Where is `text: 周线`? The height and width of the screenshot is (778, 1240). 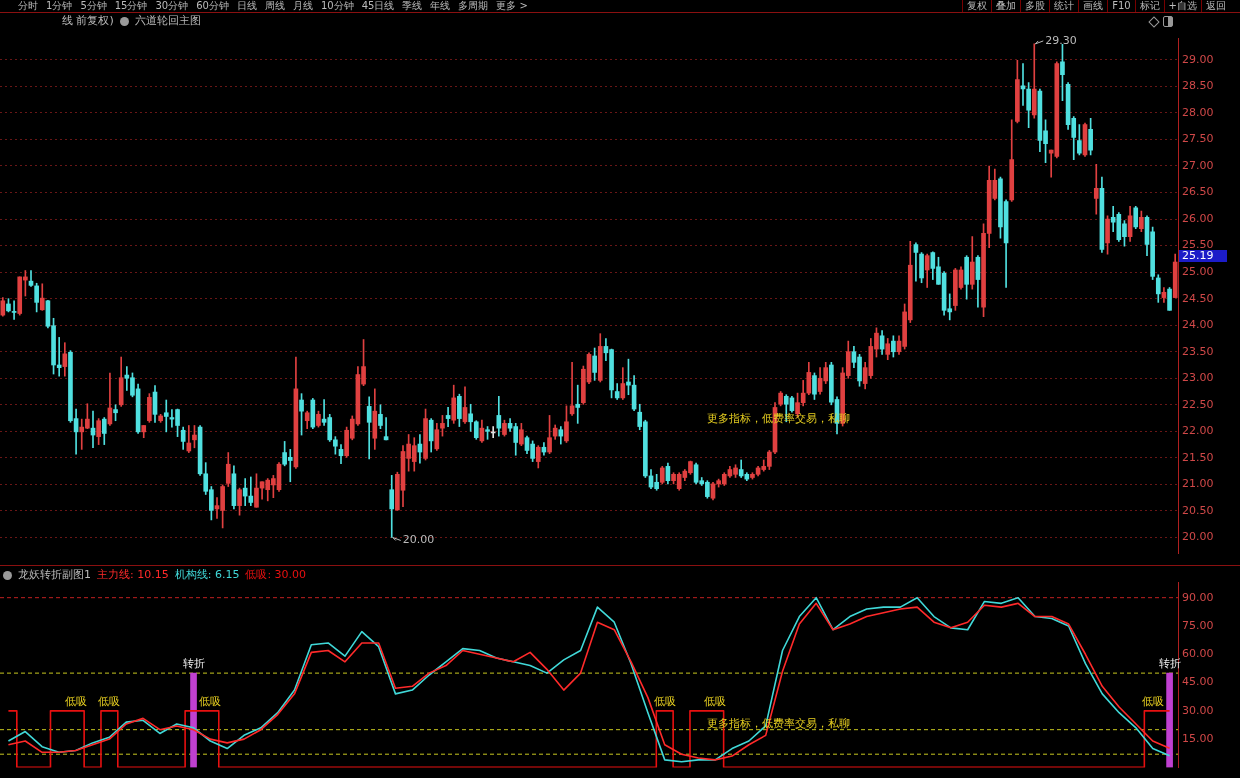
text: 周线 is located at coordinates (274, 6).